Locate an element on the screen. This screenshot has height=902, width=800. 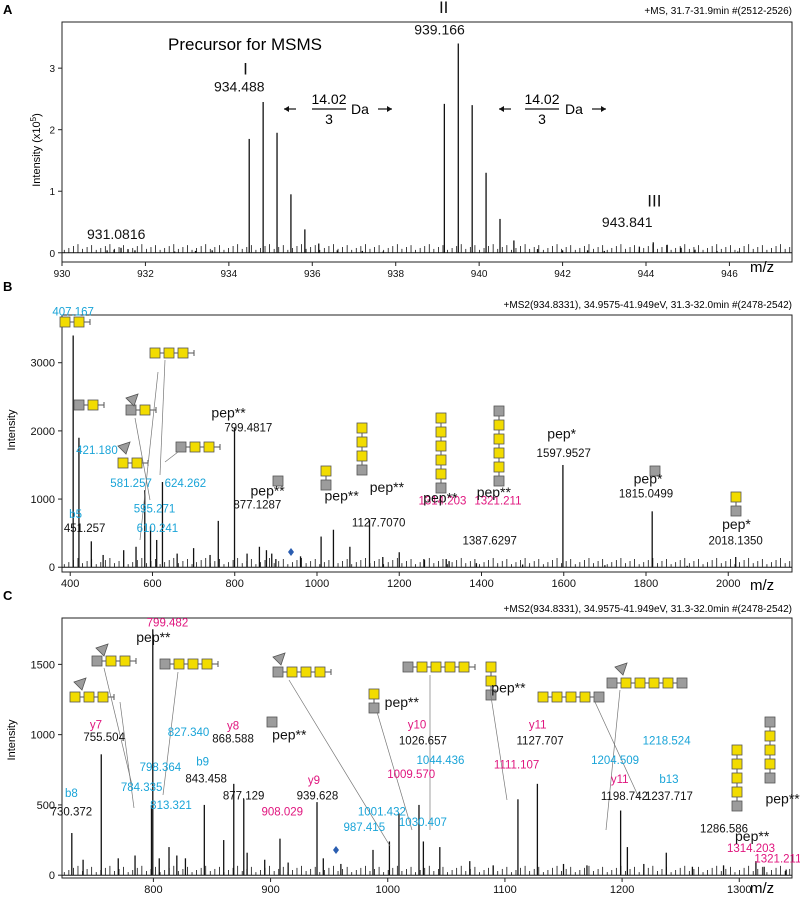
panel-a-scan-header: +MS, 31.7-31.9min #(2512-2526) is located at coordinates (718, 11).